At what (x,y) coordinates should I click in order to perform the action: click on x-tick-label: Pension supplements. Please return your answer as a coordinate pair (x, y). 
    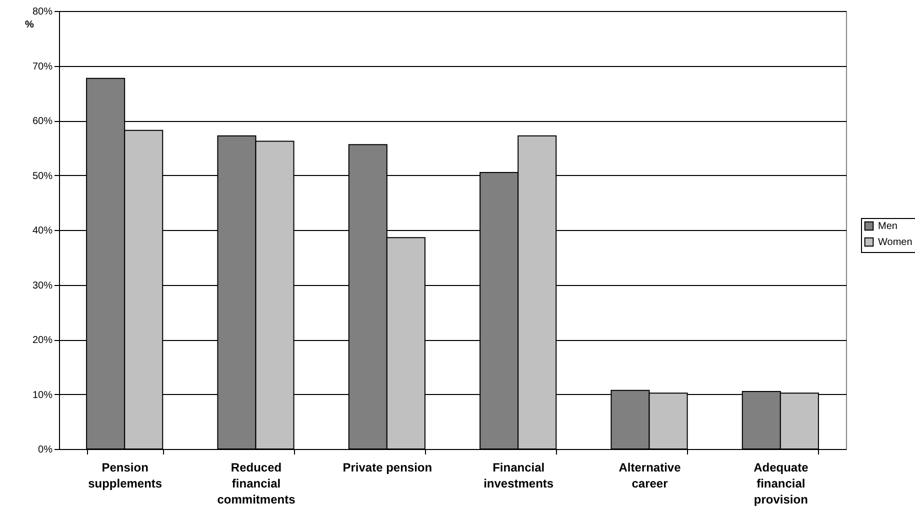
    Looking at the image, I should click on (125, 475).